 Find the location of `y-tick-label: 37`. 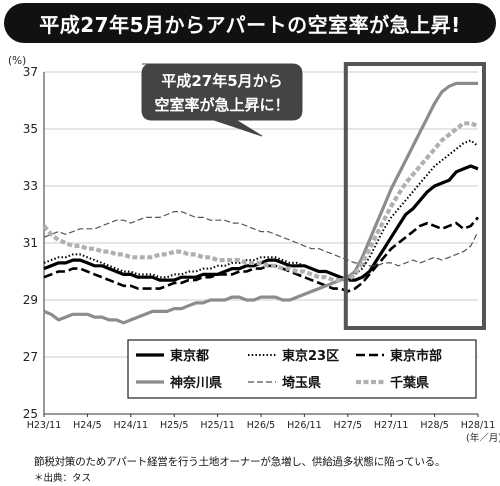

y-tick-label: 37 is located at coordinates (30, 72).